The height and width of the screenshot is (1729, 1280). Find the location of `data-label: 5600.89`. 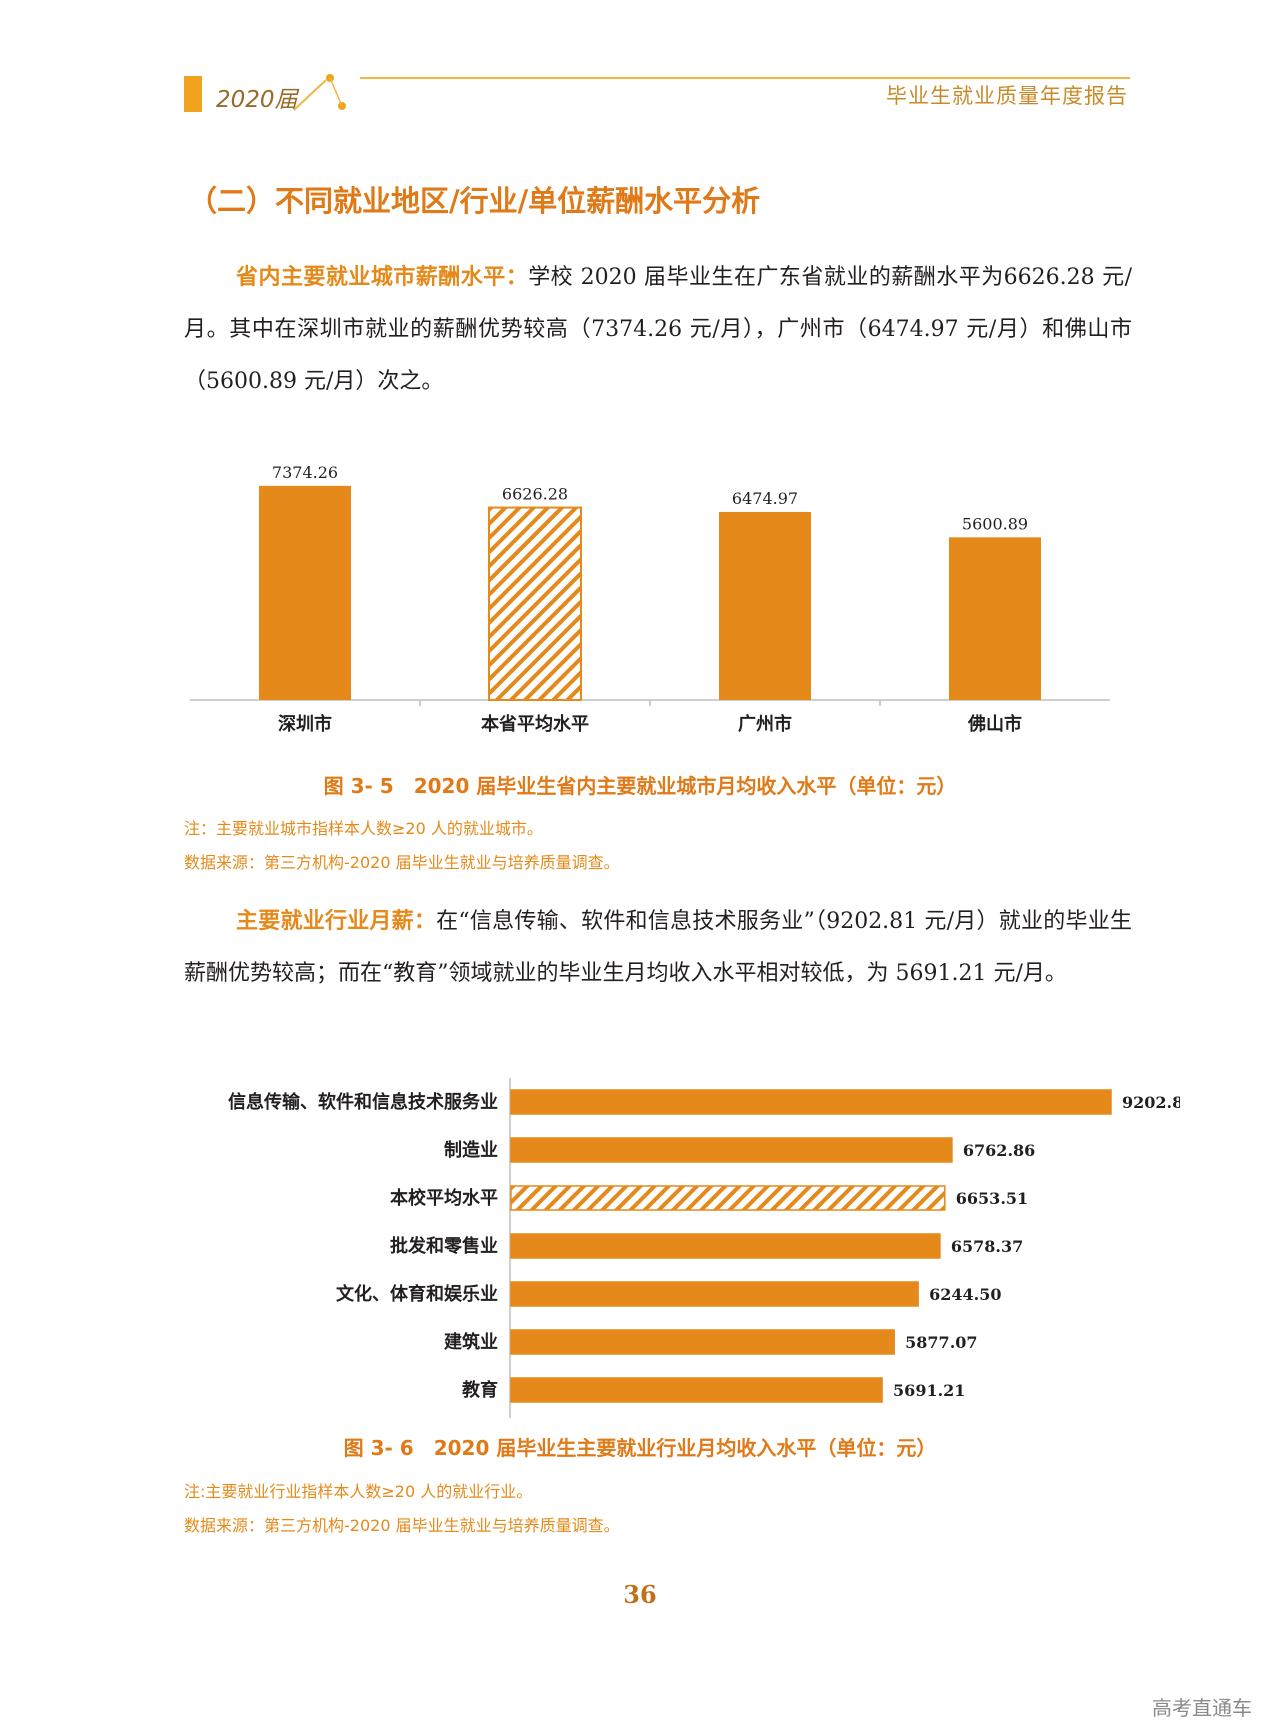

data-label: 5600.89 is located at coordinates (995, 523).